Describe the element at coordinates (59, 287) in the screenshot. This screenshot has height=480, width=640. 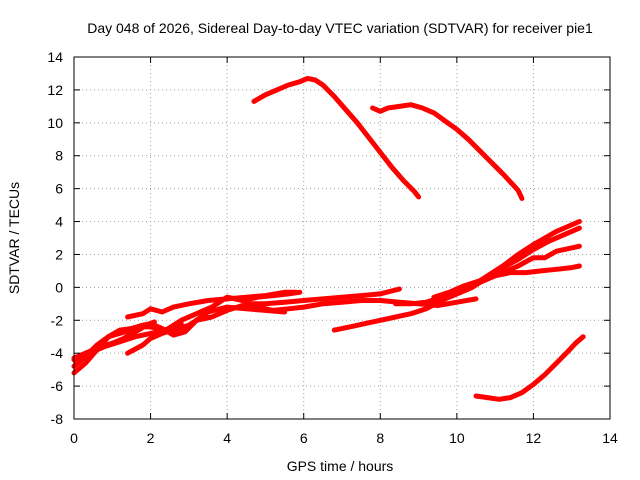
I see `y-tick-label: 0` at that location.